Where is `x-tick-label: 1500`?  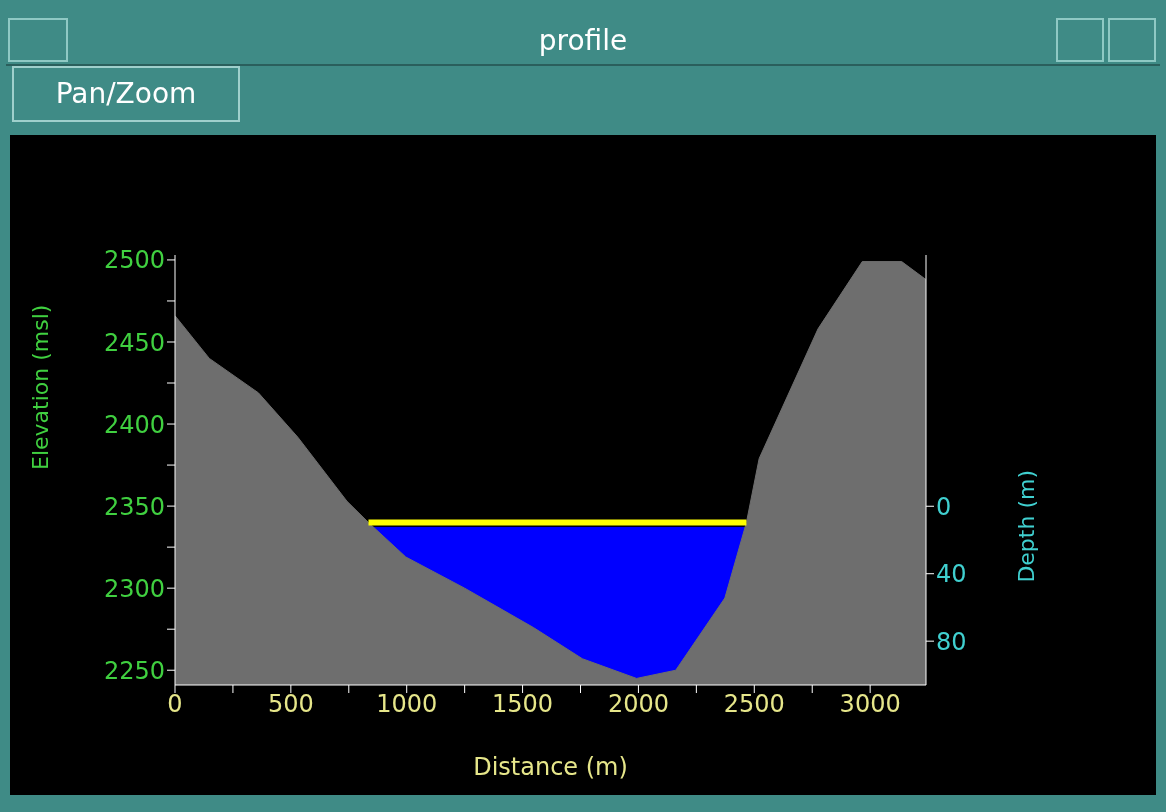 x-tick-label: 1500 is located at coordinates (523, 704).